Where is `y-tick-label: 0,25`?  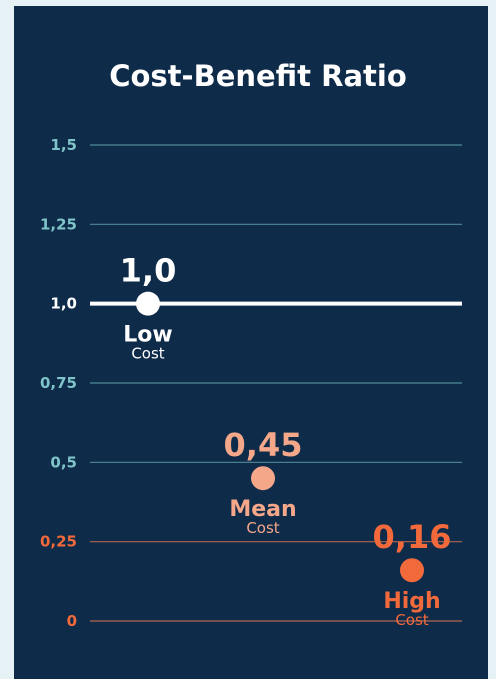
y-tick-label: 0,25 is located at coordinates (58, 542).